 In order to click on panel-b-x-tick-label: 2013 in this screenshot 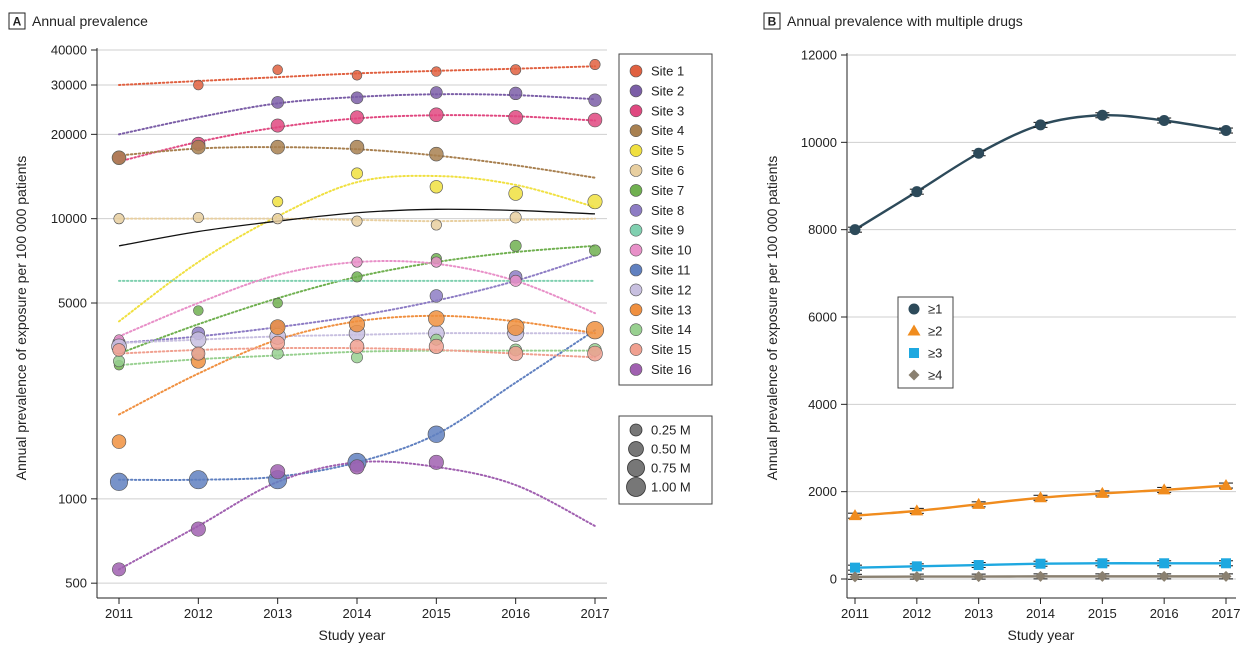, I will do `click(978, 613)`.